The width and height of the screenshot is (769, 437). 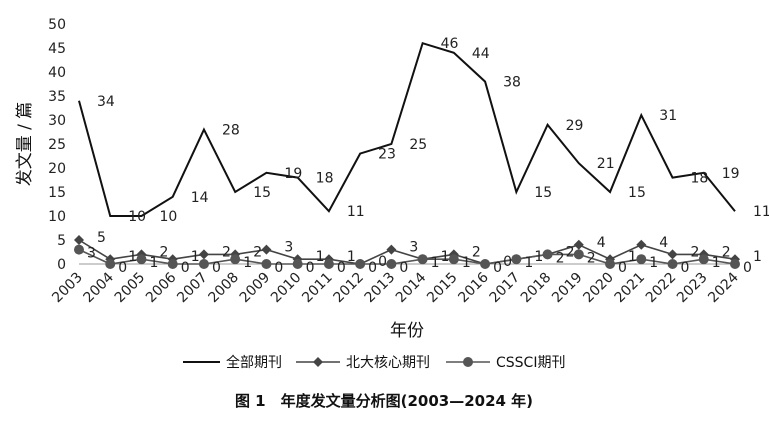 I want to click on x-tick-label: 2009, so click(x=255, y=288).